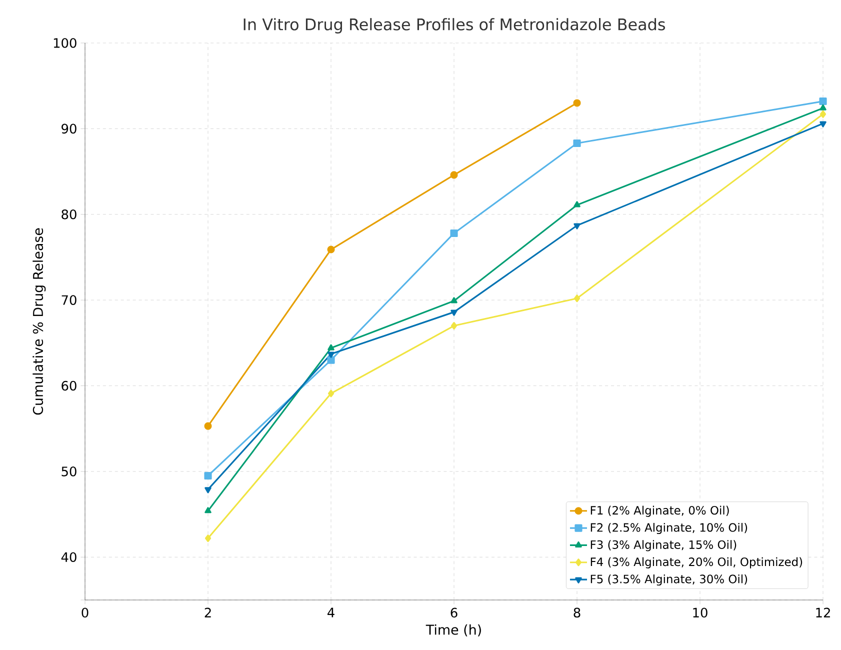  I want to click on y-tick-label: 40, so click(68, 557).